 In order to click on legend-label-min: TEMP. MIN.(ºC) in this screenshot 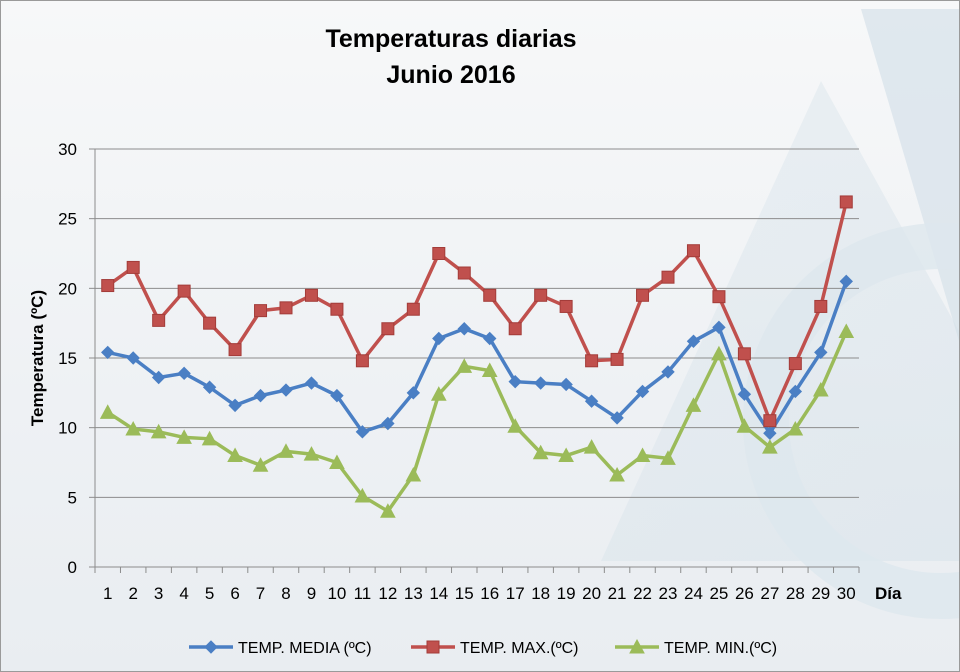, I will do `click(720, 648)`.